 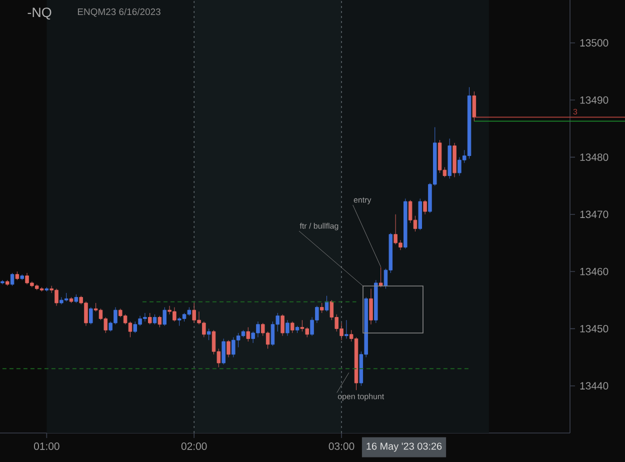 I want to click on x-tick-label: 01:00, so click(x=47, y=446).